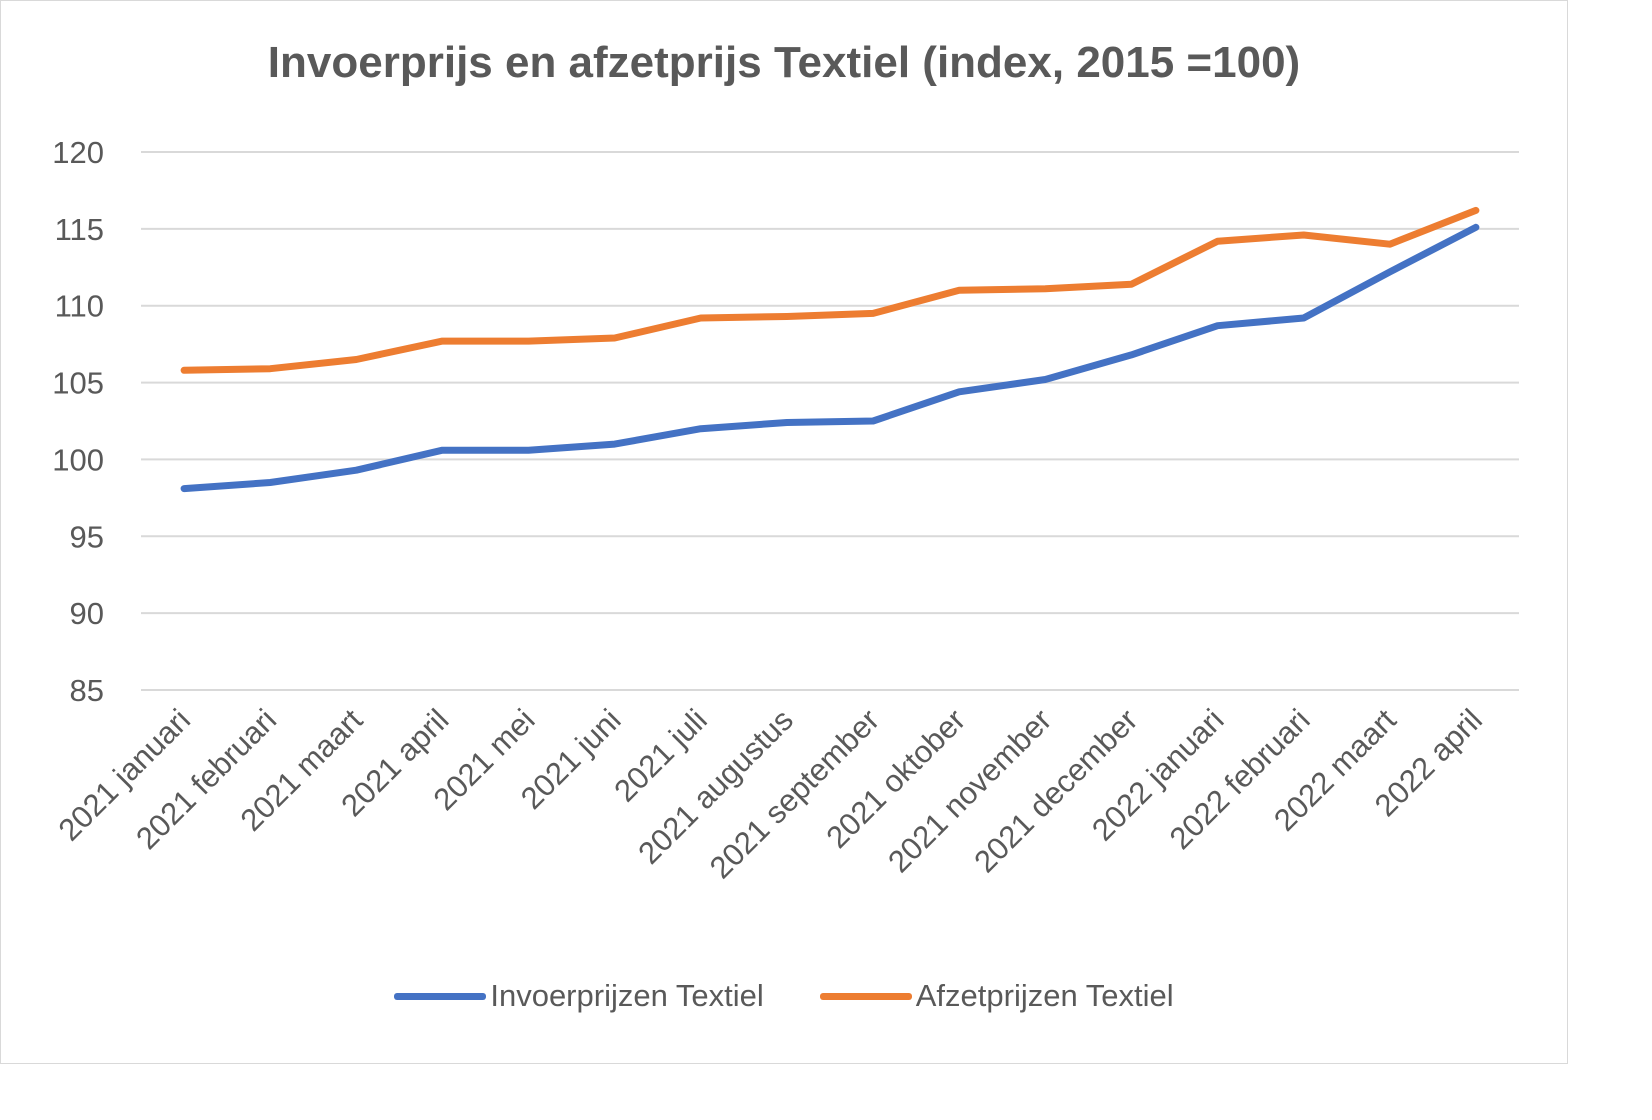 Image resolution: width=1652 pixels, height=1120 pixels. What do you see at coordinates (87, 613) in the screenshot?
I see `y-tick-label: 90` at bounding box center [87, 613].